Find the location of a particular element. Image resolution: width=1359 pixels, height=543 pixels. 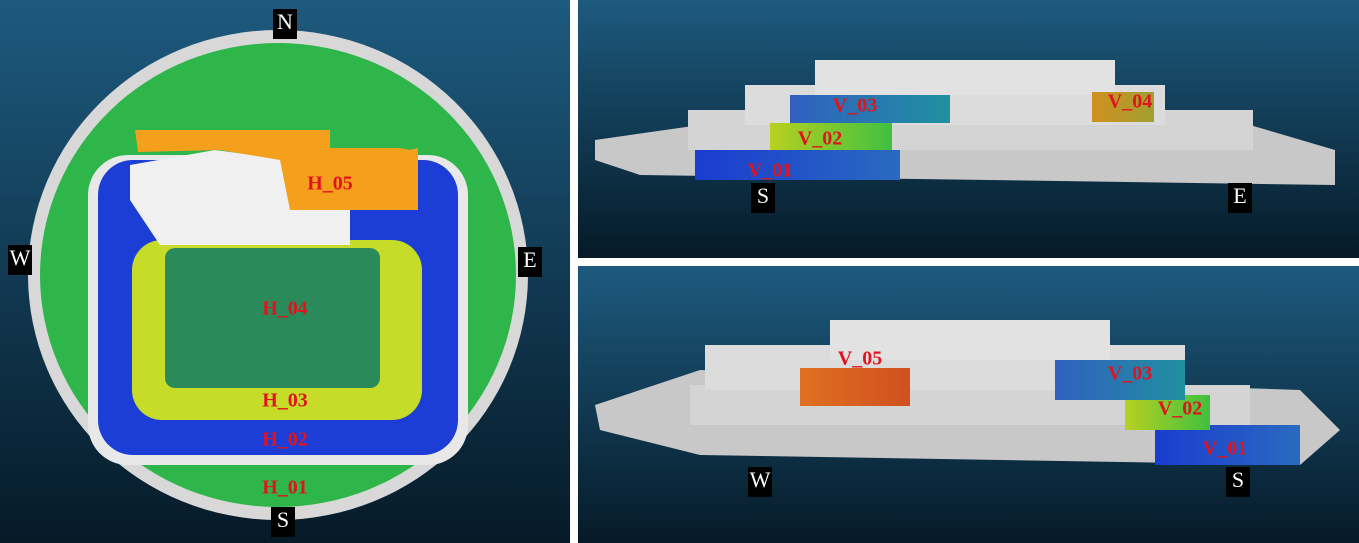

layer-label: H_03 is located at coordinates (285, 401).